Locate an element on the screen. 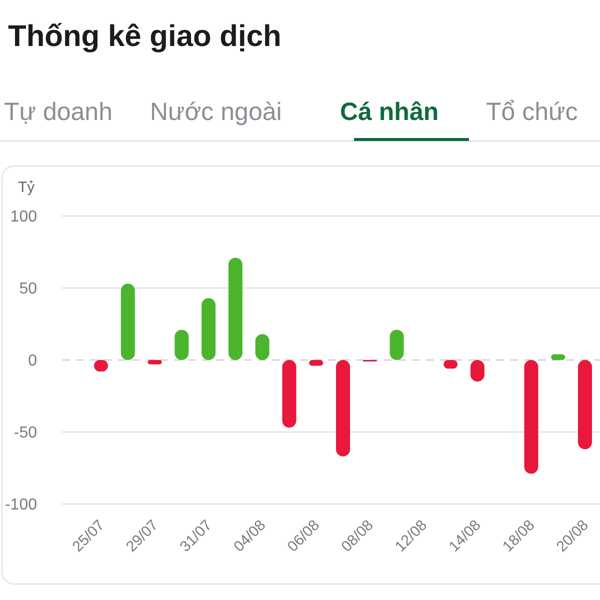 The width and height of the screenshot is (600, 600). chart-title: Thống kê giao dịch is located at coordinates (145, 36).